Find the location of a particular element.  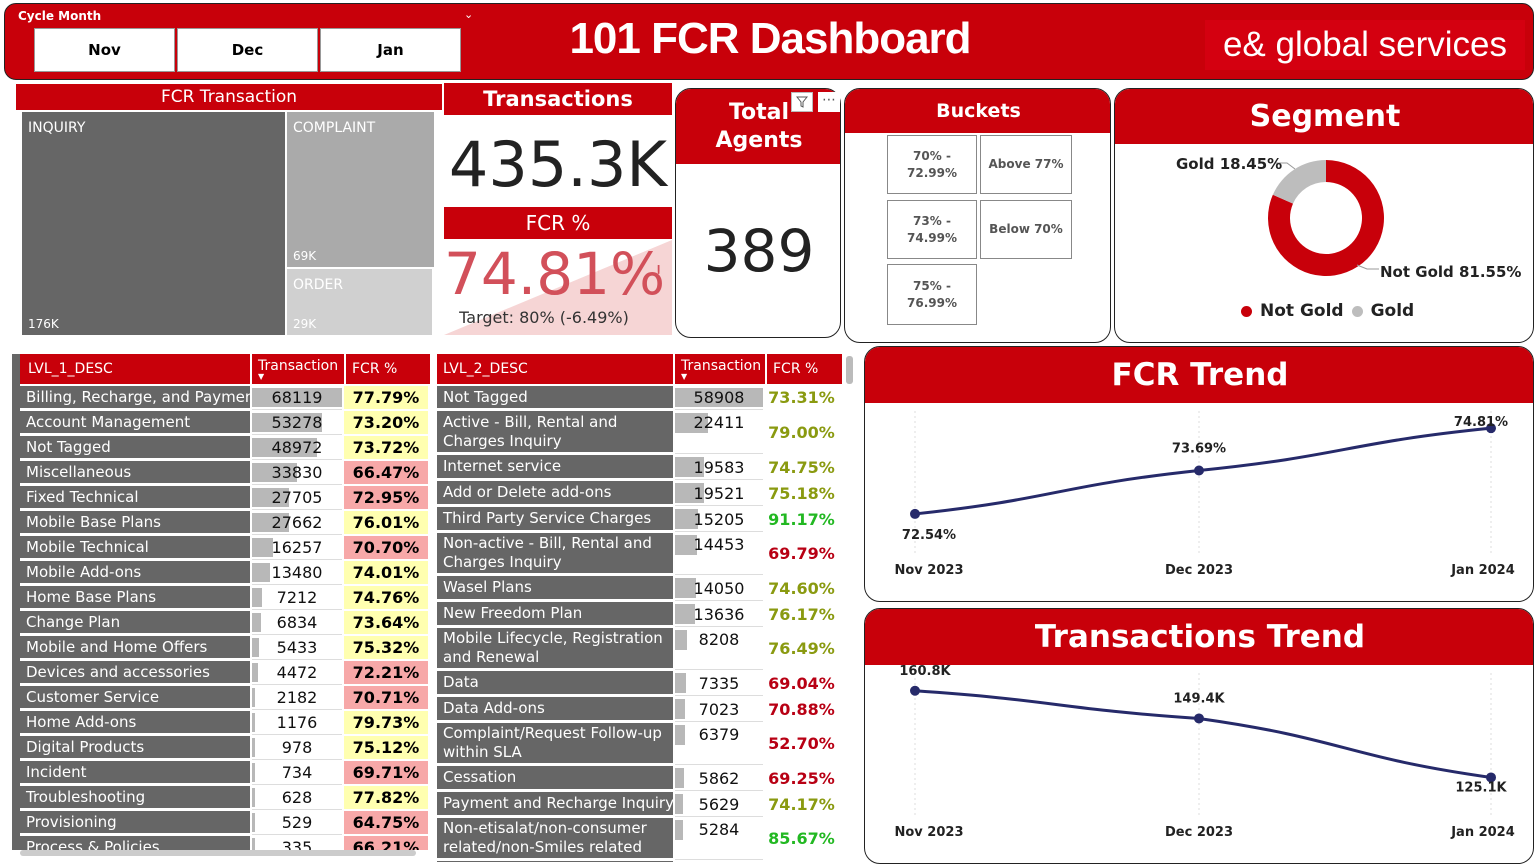

table-row: Account Management 53278 73.20% is located at coordinates (224, 423).